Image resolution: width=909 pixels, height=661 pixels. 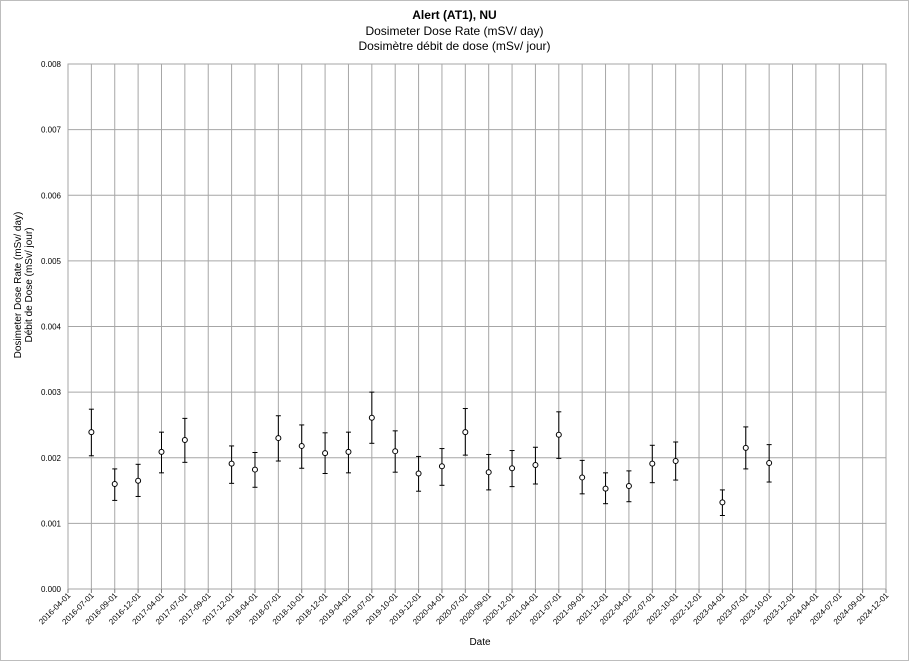 I want to click on y-tick-label: 0.004, so click(x=51, y=327).